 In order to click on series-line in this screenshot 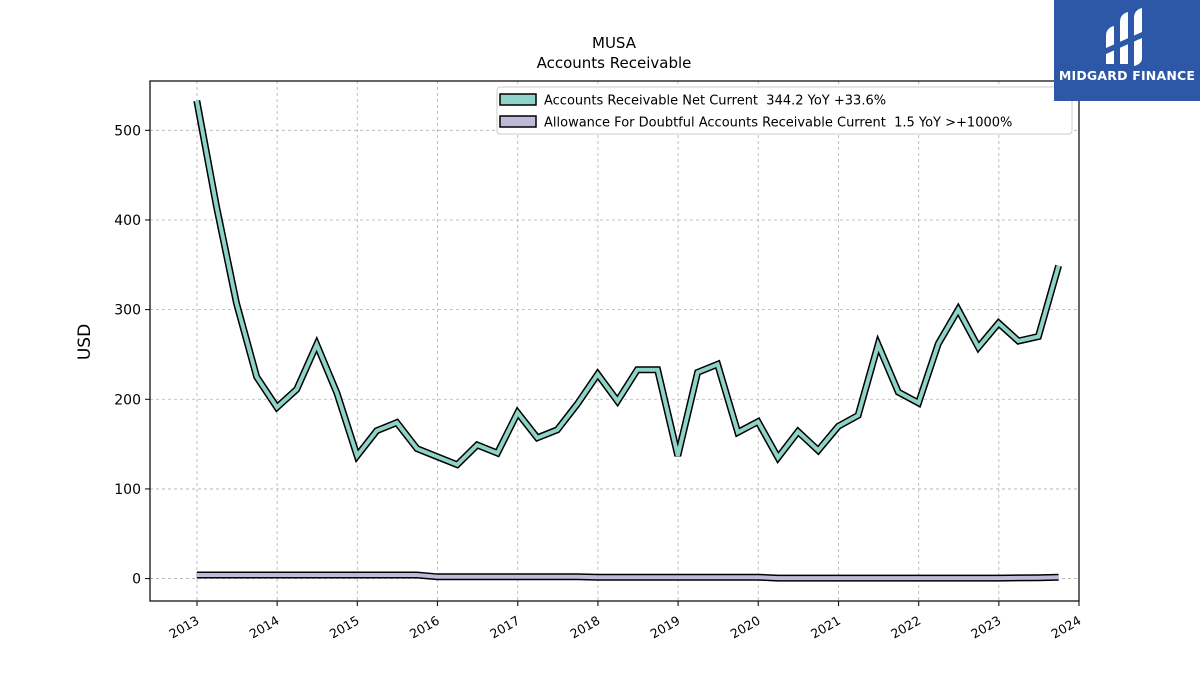, I will do `click(627, 577)`.